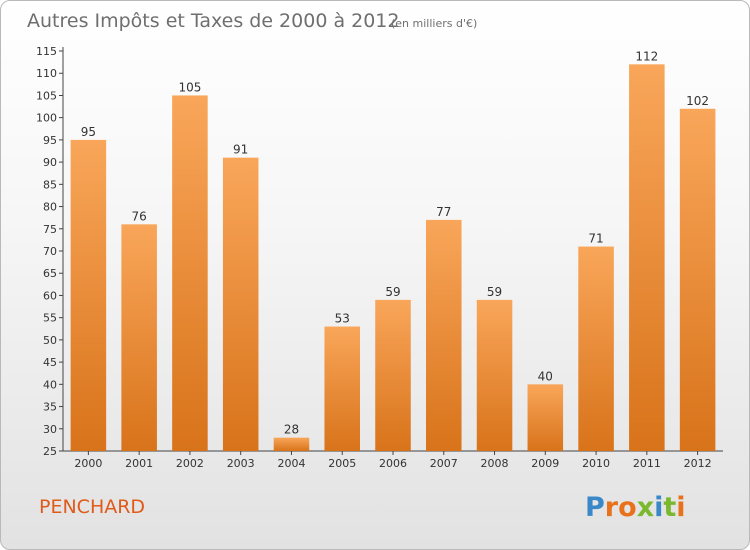 Image resolution: width=750 pixels, height=550 pixels. Describe the element at coordinates (50, 295) in the screenshot. I see `y-tick-label: 60` at that location.